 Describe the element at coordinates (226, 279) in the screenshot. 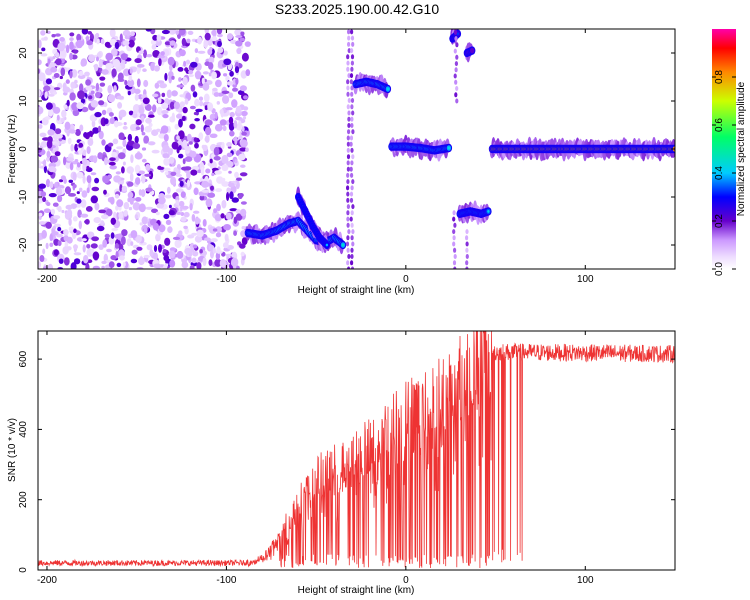

I see `x-tick-label: -100` at that location.